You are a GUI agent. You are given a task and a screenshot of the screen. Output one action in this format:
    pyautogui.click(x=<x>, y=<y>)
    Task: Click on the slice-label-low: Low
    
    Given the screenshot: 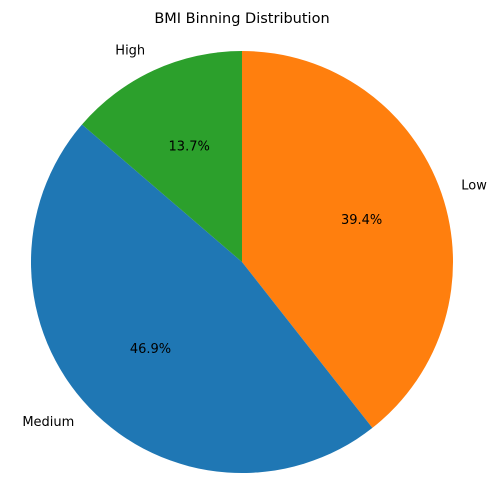 What is the action you would take?
    pyautogui.click(x=474, y=186)
    